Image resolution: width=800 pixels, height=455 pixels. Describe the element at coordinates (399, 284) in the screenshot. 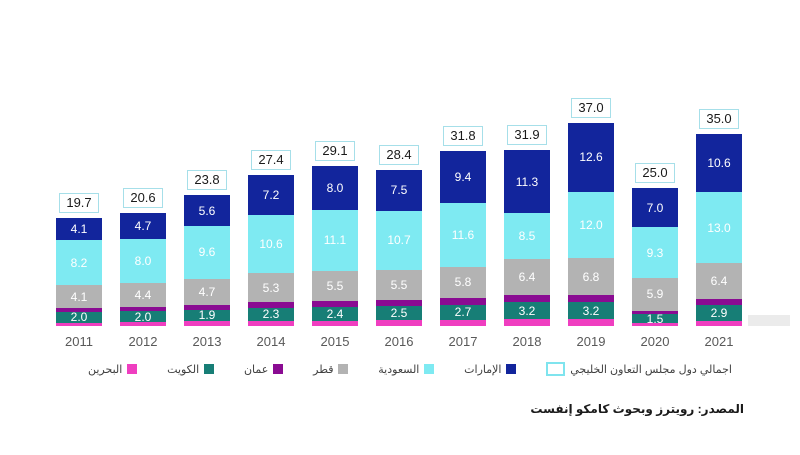

I see `segment-value-label: 5.5` at that location.